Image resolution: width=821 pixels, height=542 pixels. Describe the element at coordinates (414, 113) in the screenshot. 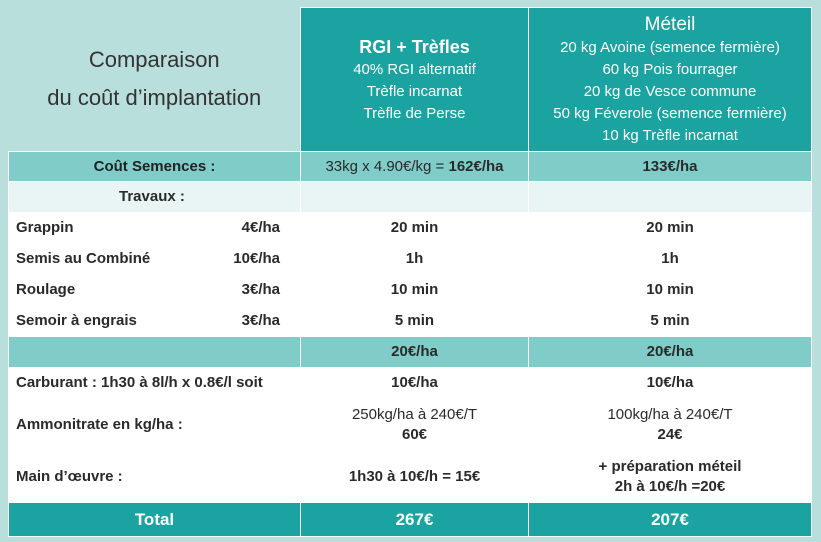

I see `rgi-composition-line: Trèfle de Perse` at that location.